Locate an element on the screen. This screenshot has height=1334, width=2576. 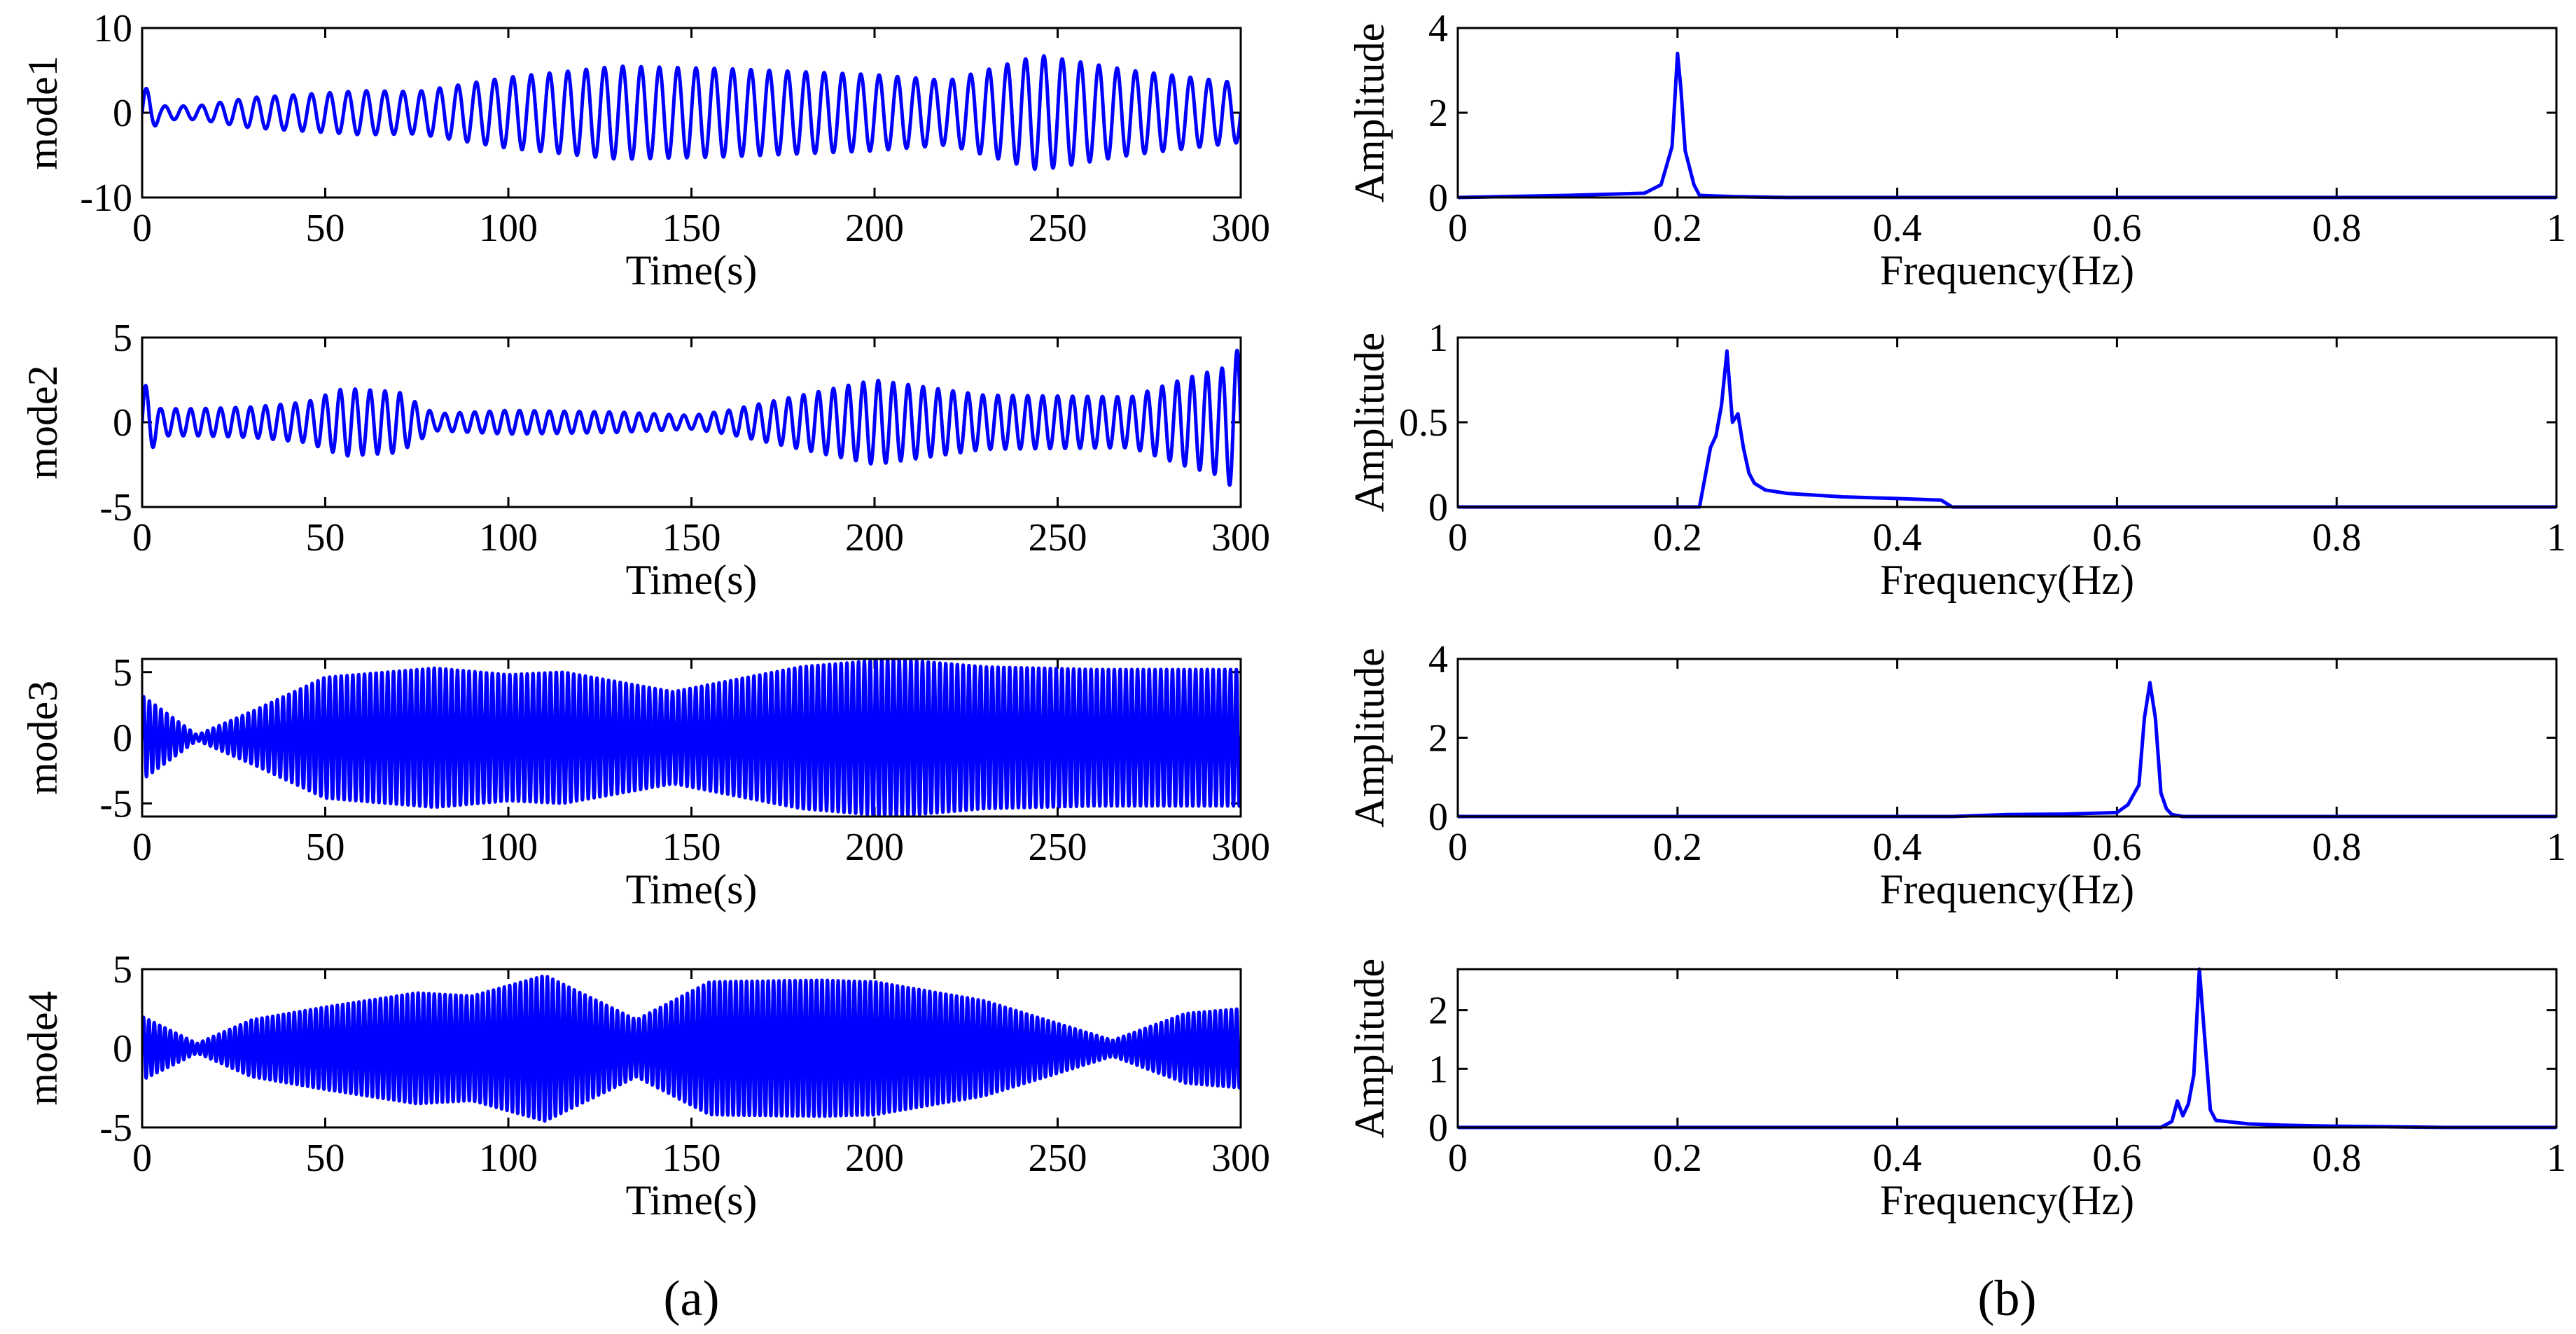
y-tick-label: 0.5 is located at coordinates (1423, 423).